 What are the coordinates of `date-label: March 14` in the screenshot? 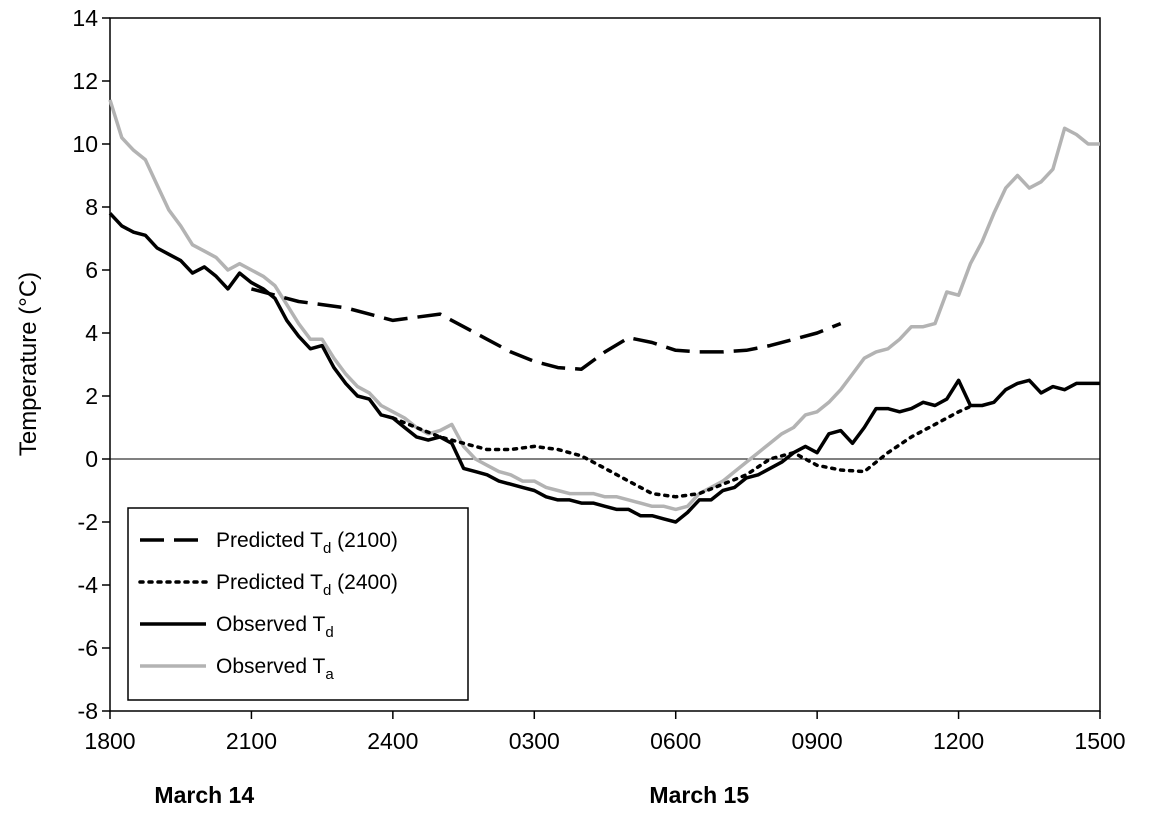 It's located at (204, 795).